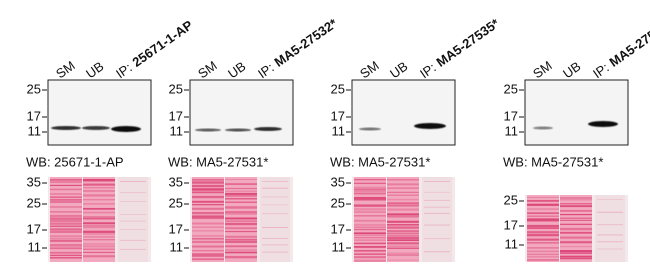 The image size is (650, 271). What do you see at coordinates (460, 48) in the screenshot?
I see `lane-label-group: IP:MA5-27535*` at bounding box center [460, 48].